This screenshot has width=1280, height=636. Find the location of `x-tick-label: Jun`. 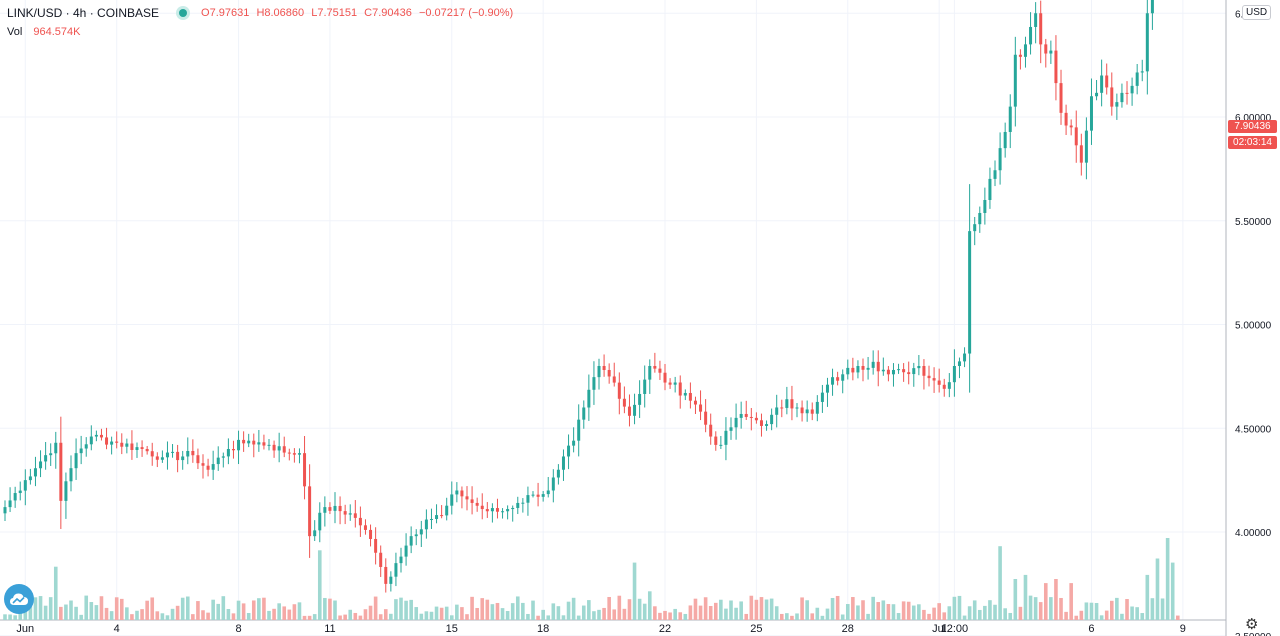

x-tick-label: Jun is located at coordinates (25, 629).